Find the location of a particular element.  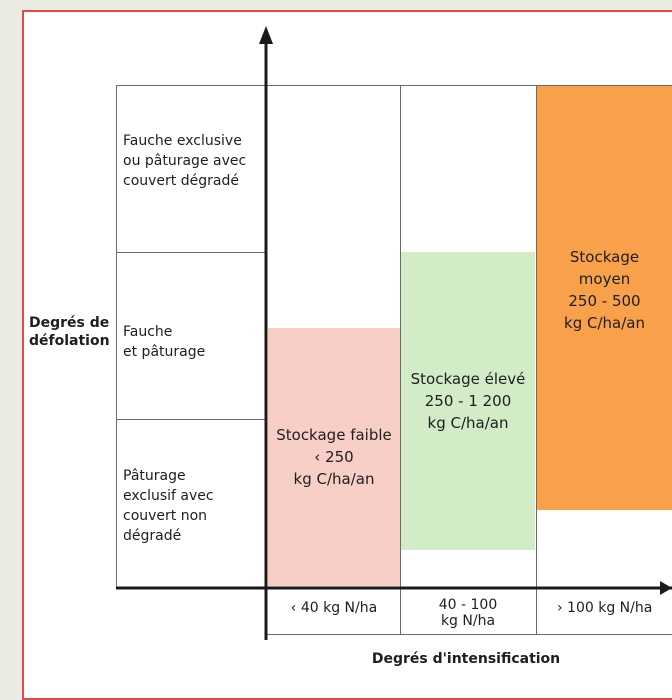

zone-line: 250 - 500 is located at coordinates (604, 301).